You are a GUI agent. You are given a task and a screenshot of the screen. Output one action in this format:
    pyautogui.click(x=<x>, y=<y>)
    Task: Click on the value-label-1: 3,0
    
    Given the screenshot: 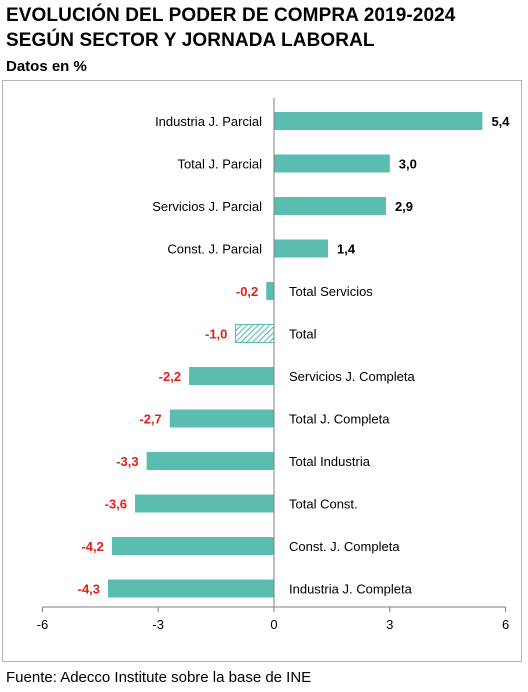 What is the action you would take?
    pyautogui.click(x=408, y=164)
    